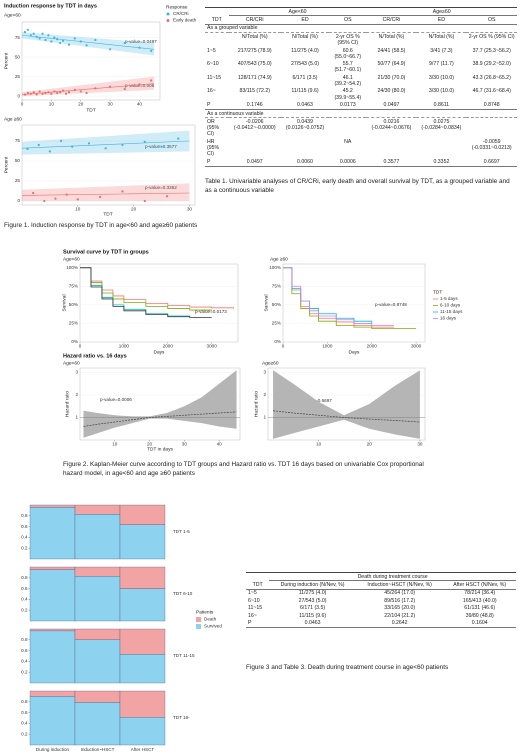  What do you see at coordinates (381, 576) in the screenshot?
I see `header-row: Death during treatment course` at bounding box center [381, 576].